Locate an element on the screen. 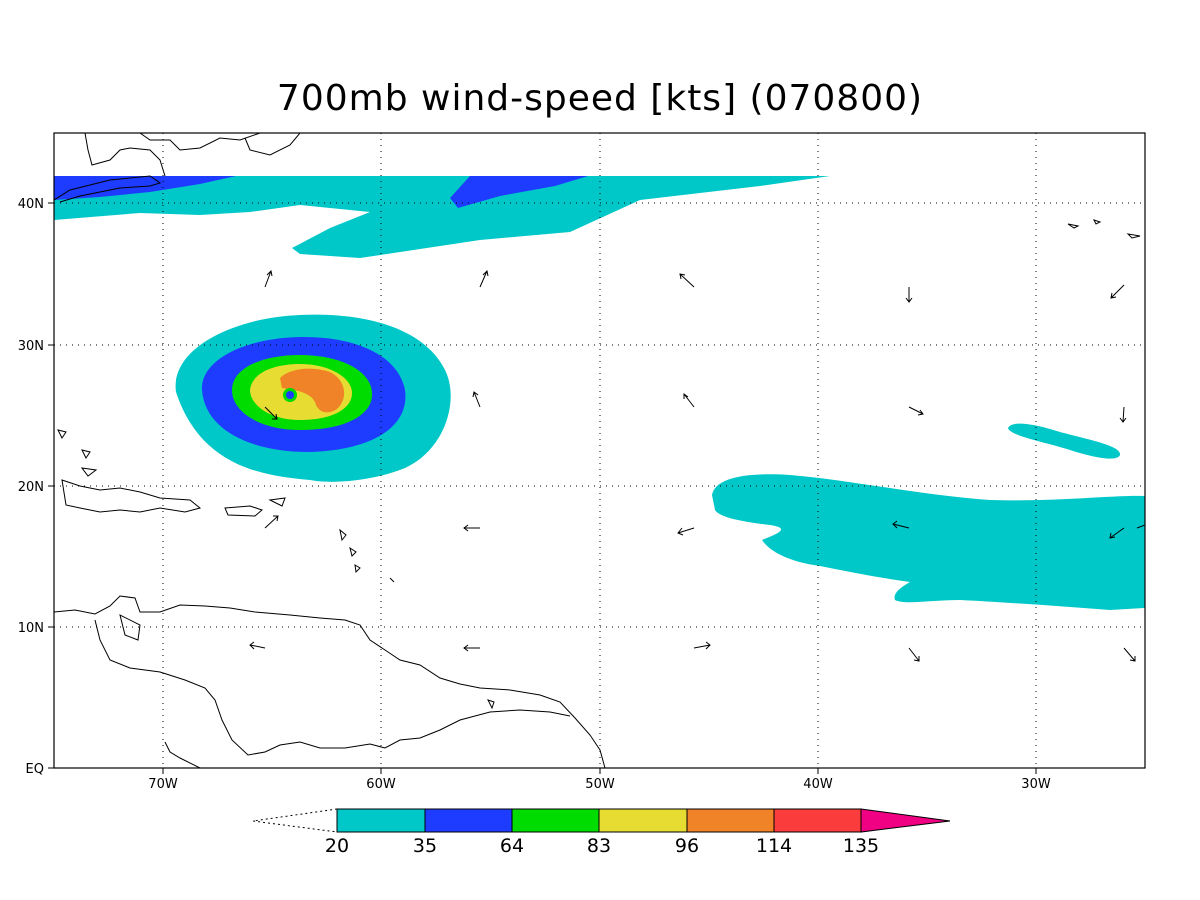 The width and height of the screenshot is (1200, 900). lon-label-60w: 60W is located at coordinates (381, 784).